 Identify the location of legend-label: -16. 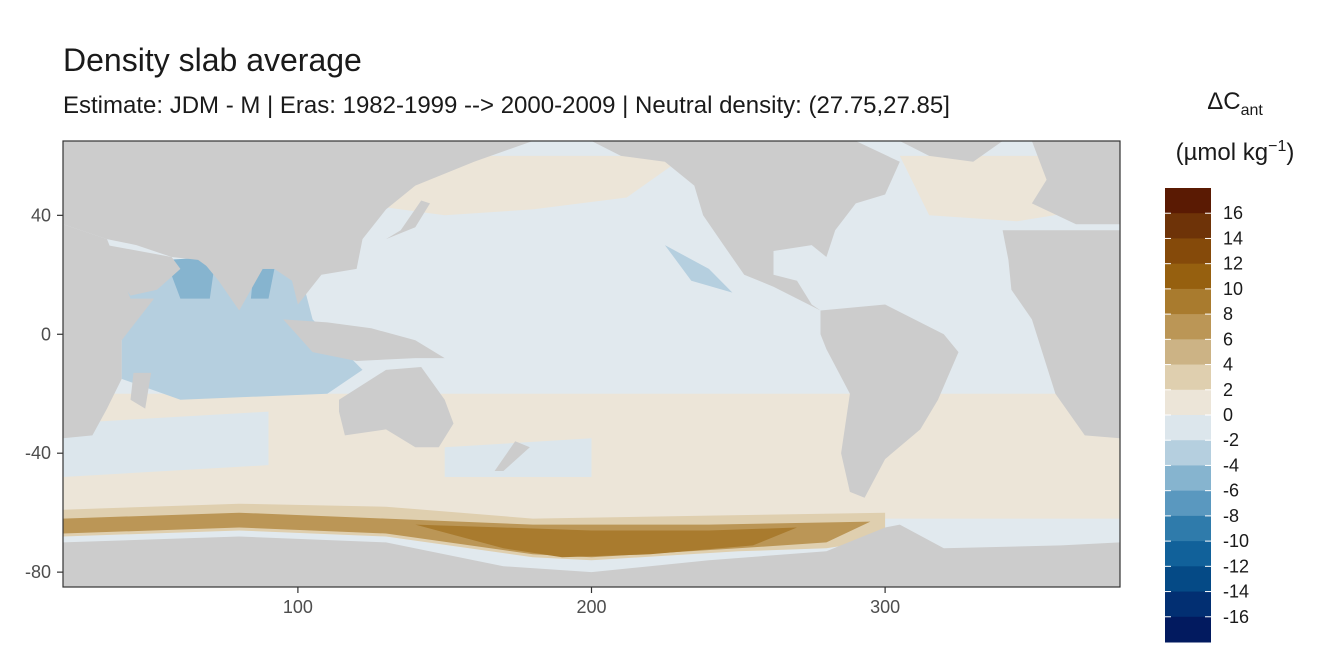
(1236, 617).